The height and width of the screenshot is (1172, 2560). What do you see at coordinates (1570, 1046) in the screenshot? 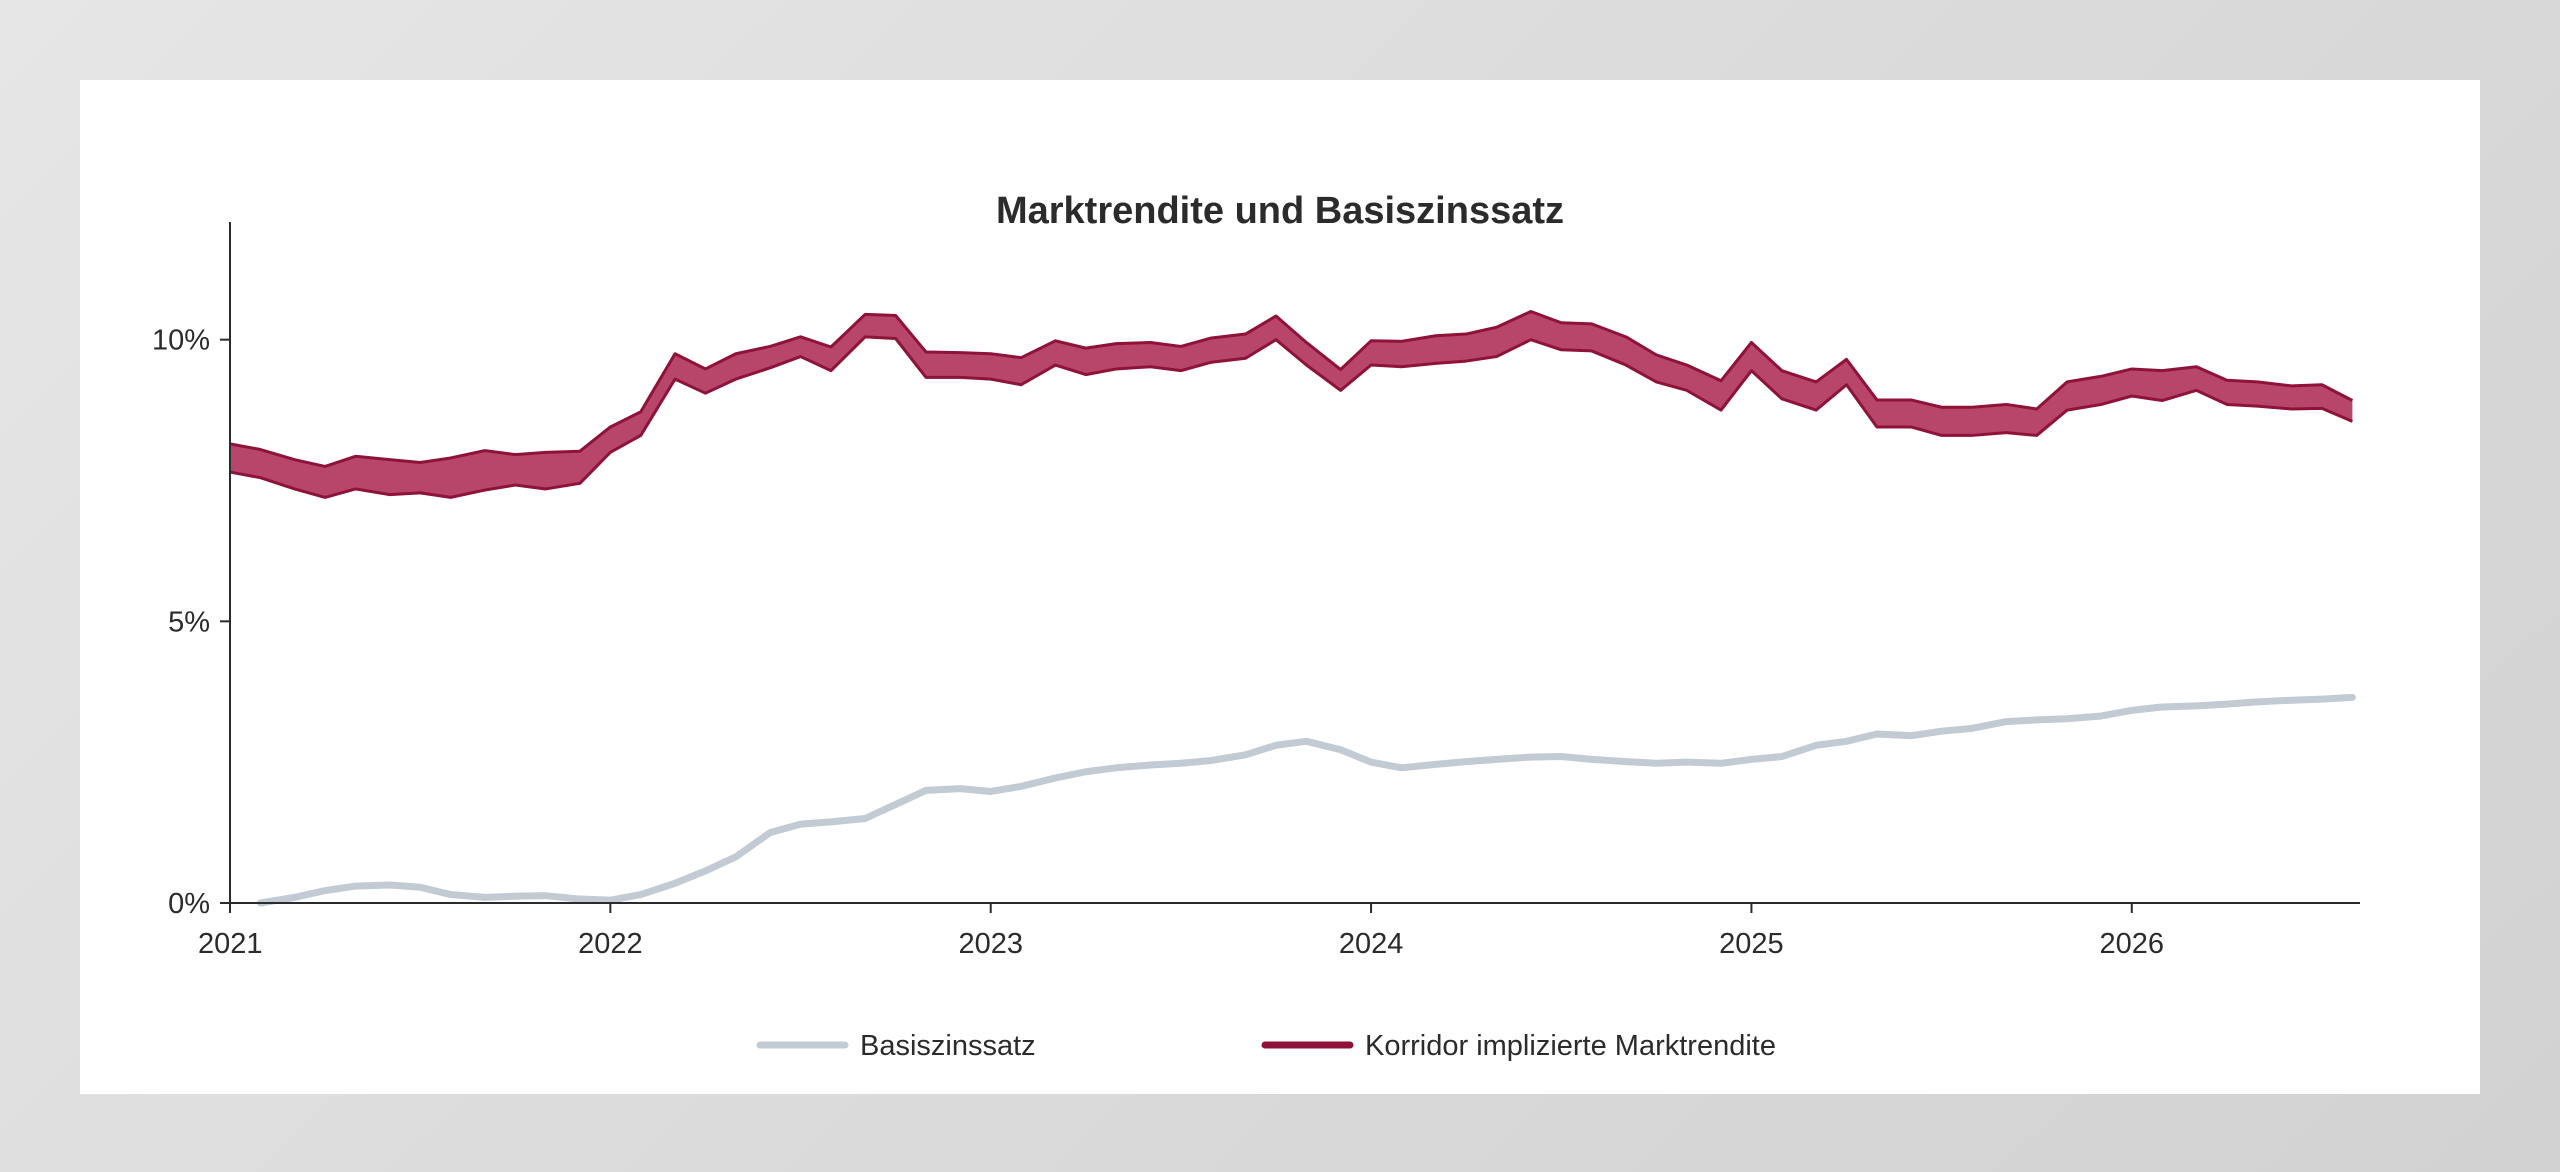
I see `legend-label: Korridor implizierte Marktrendite` at bounding box center [1570, 1046].